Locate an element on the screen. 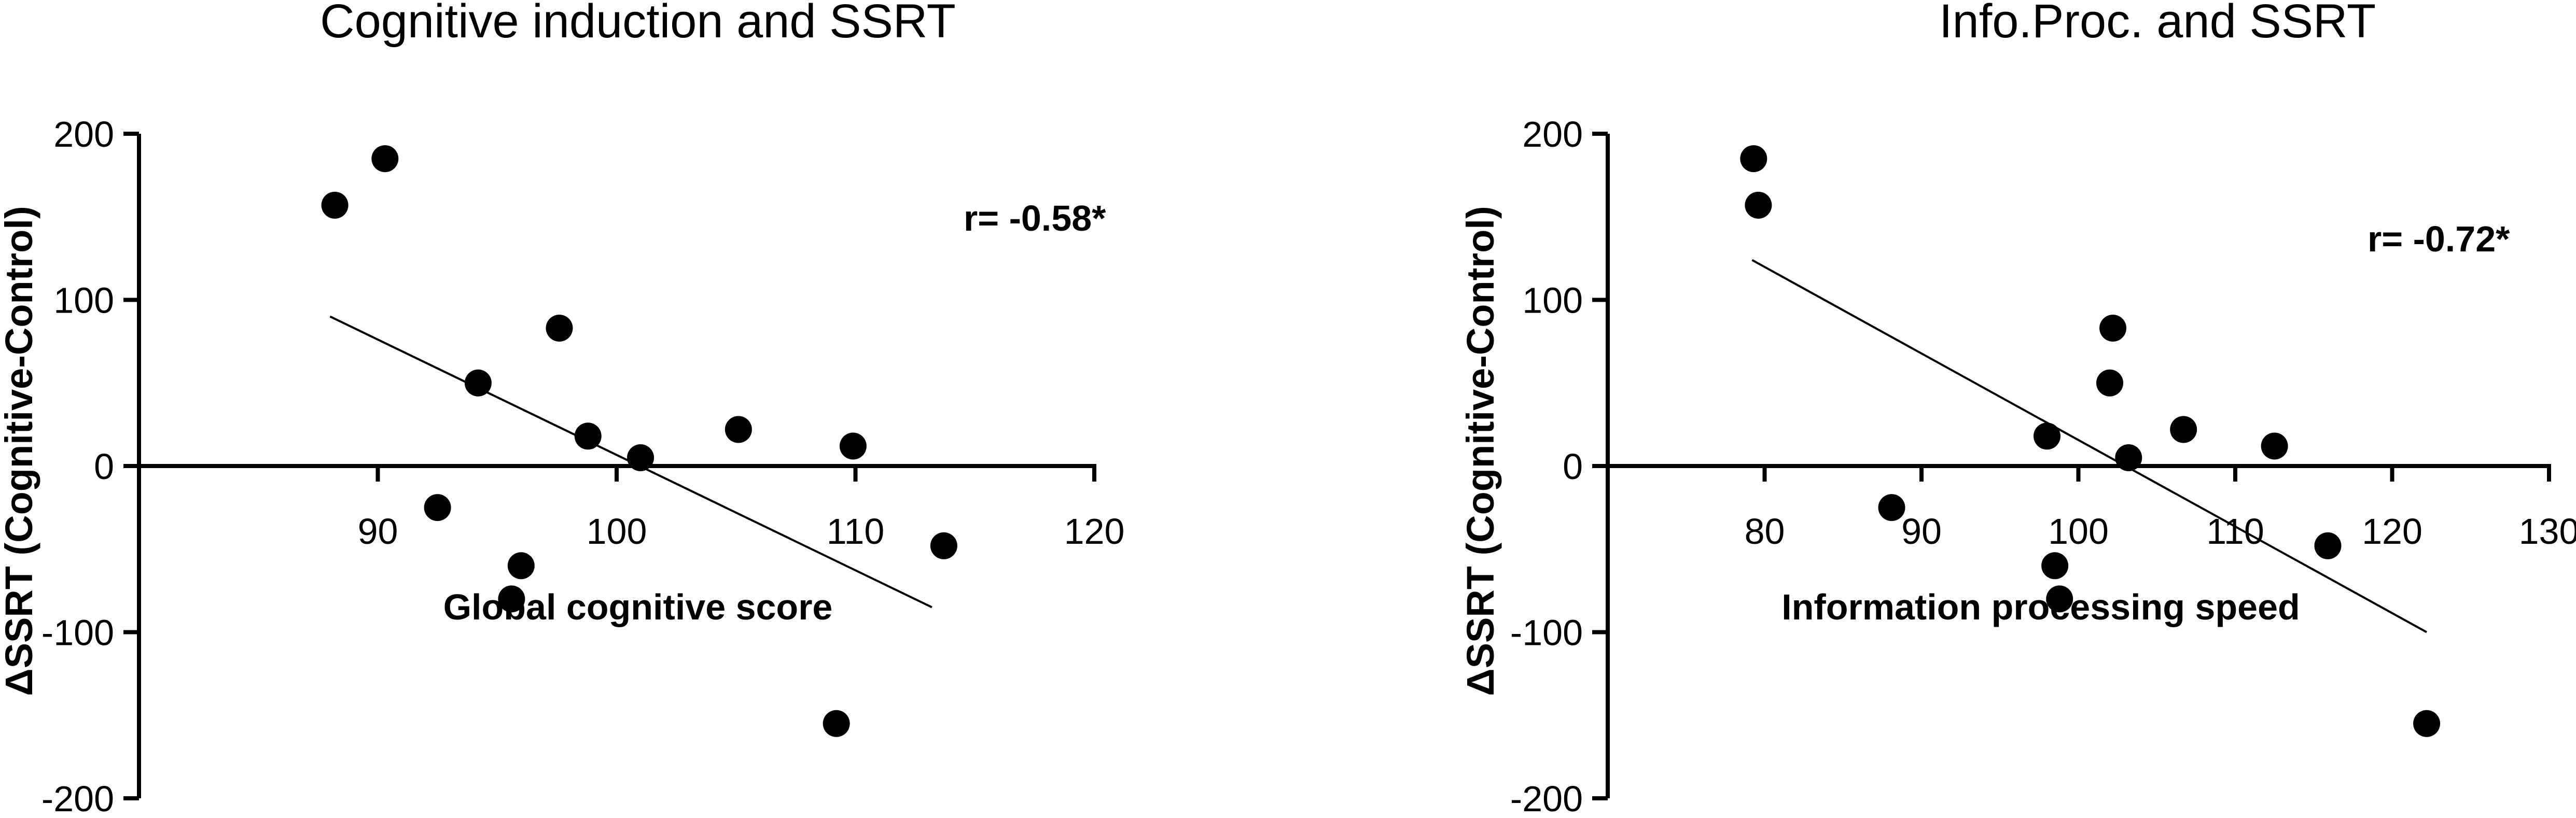 The width and height of the screenshot is (2576, 818). correlation-annotation: r= -0.58* is located at coordinates (1035, 218).